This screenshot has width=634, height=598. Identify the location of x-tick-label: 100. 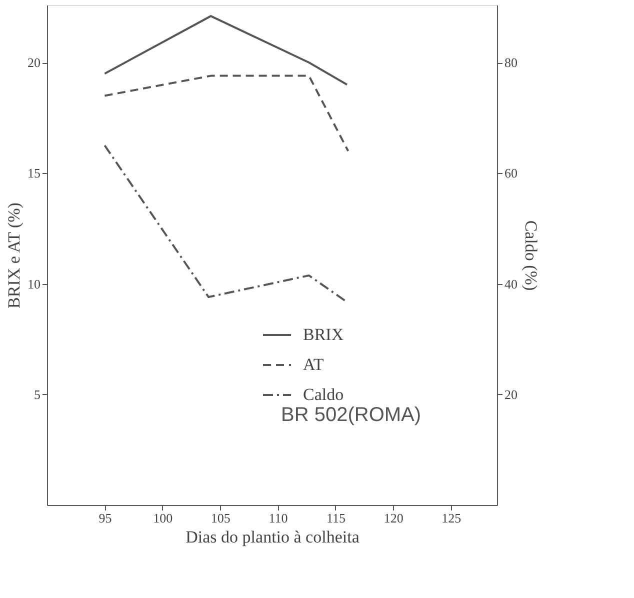
(163, 518).